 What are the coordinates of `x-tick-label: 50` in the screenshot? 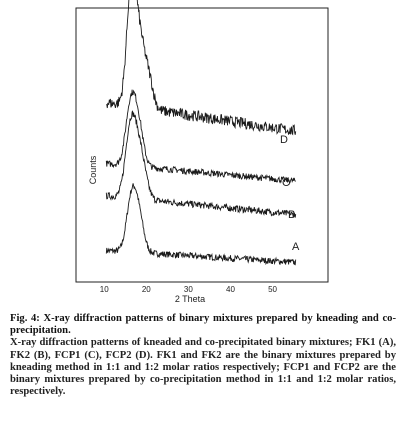 It's located at (272, 289).